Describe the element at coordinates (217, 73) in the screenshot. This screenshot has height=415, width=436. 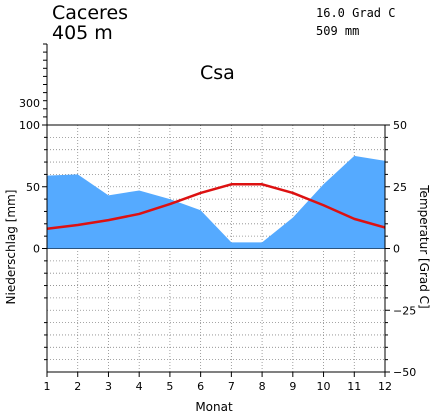
I see `climate-class: Csa` at that location.